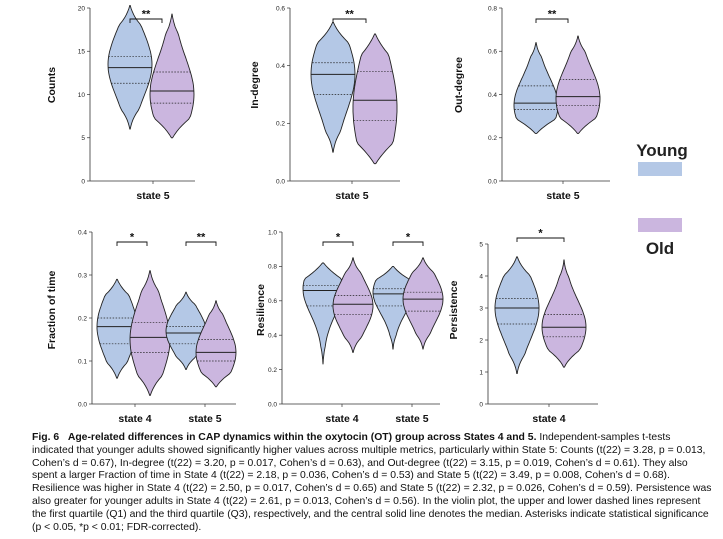 The height and width of the screenshot is (539, 723). I want to click on y-axis-title: In-degree, so click(255, 84).